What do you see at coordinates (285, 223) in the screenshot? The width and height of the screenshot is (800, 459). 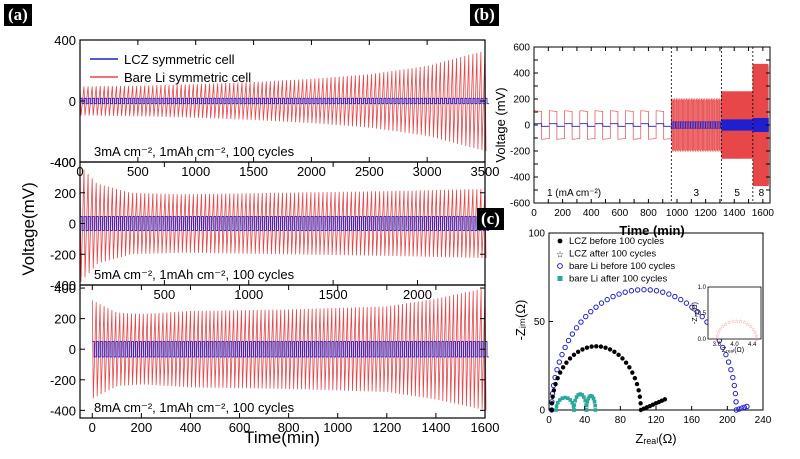 I see `lcz-trace-a_mid` at bounding box center [285, 223].